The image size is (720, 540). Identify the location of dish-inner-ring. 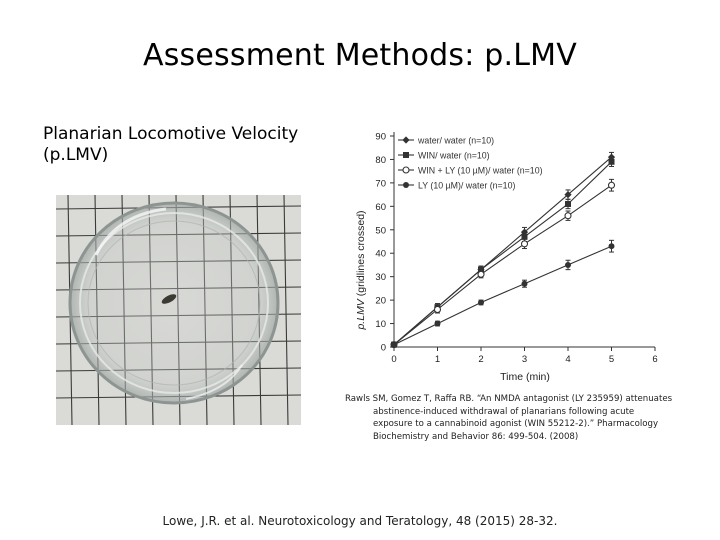
(174, 303).